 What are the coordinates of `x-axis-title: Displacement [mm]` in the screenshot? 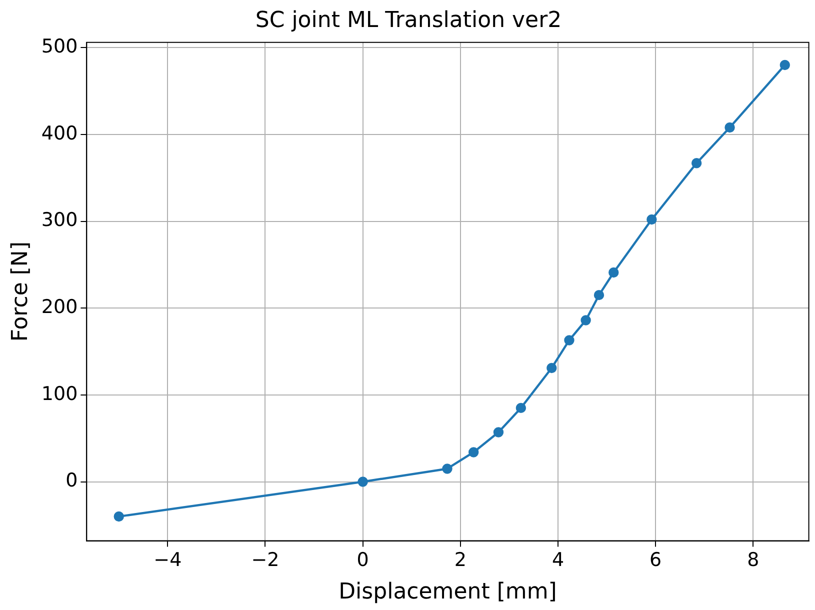 It's located at (447, 592).